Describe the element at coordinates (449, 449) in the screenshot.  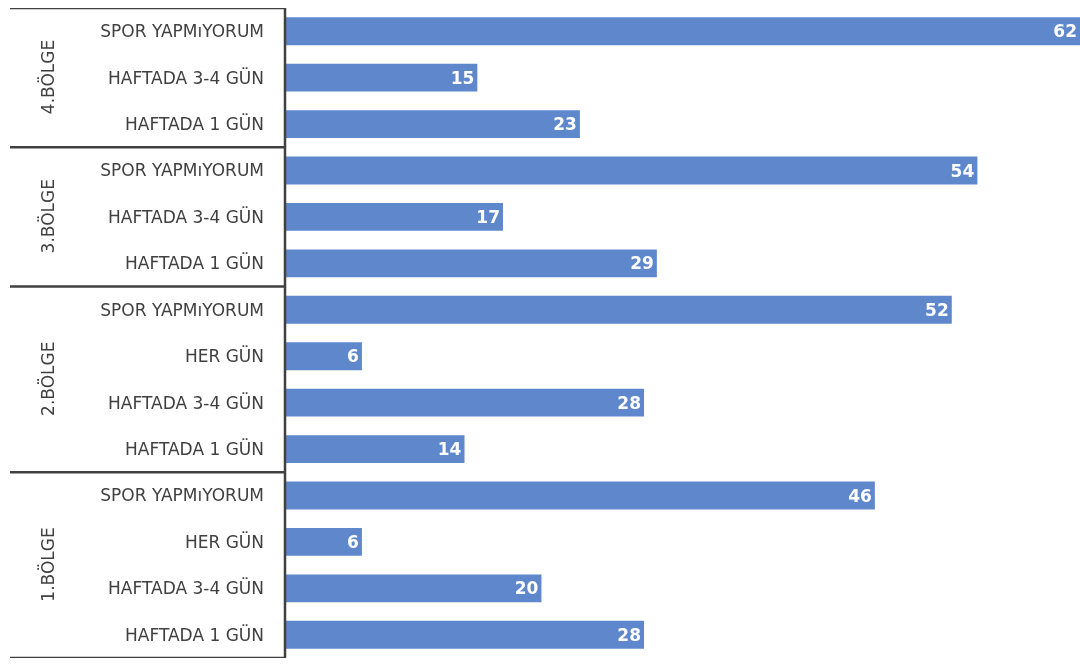
I see `data-label: 14` at that location.